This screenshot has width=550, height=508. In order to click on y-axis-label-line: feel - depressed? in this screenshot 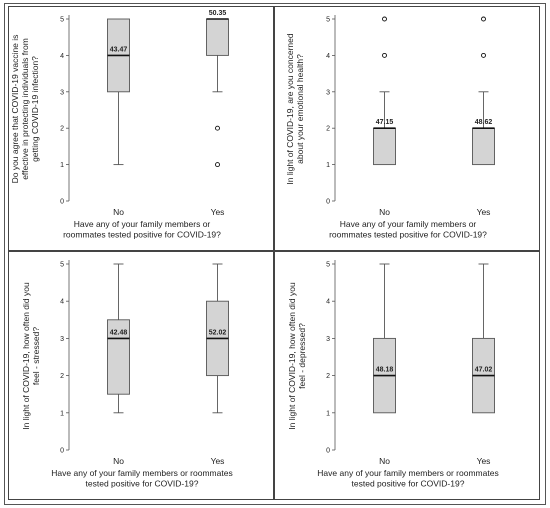, I will do `click(302, 356)`.